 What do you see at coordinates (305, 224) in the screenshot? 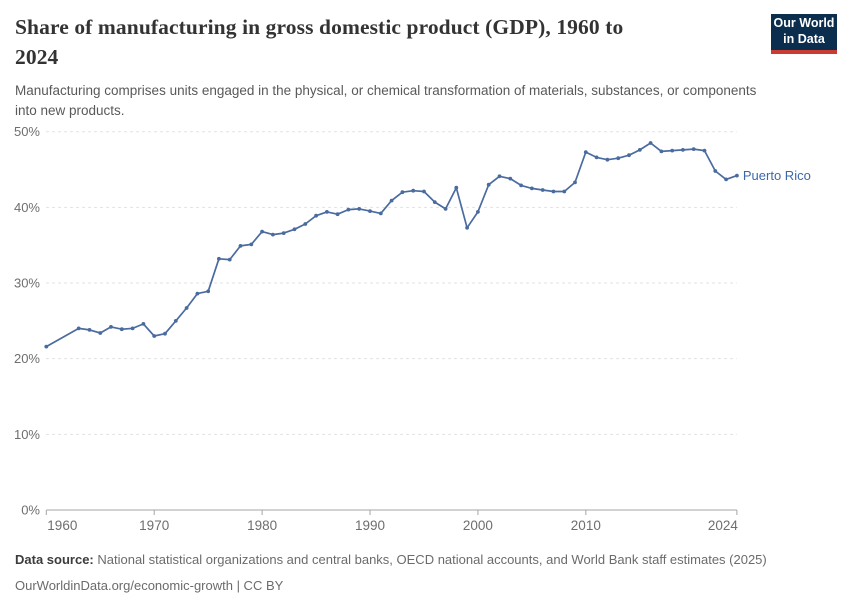
I see `data-point-1984` at bounding box center [305, 224].